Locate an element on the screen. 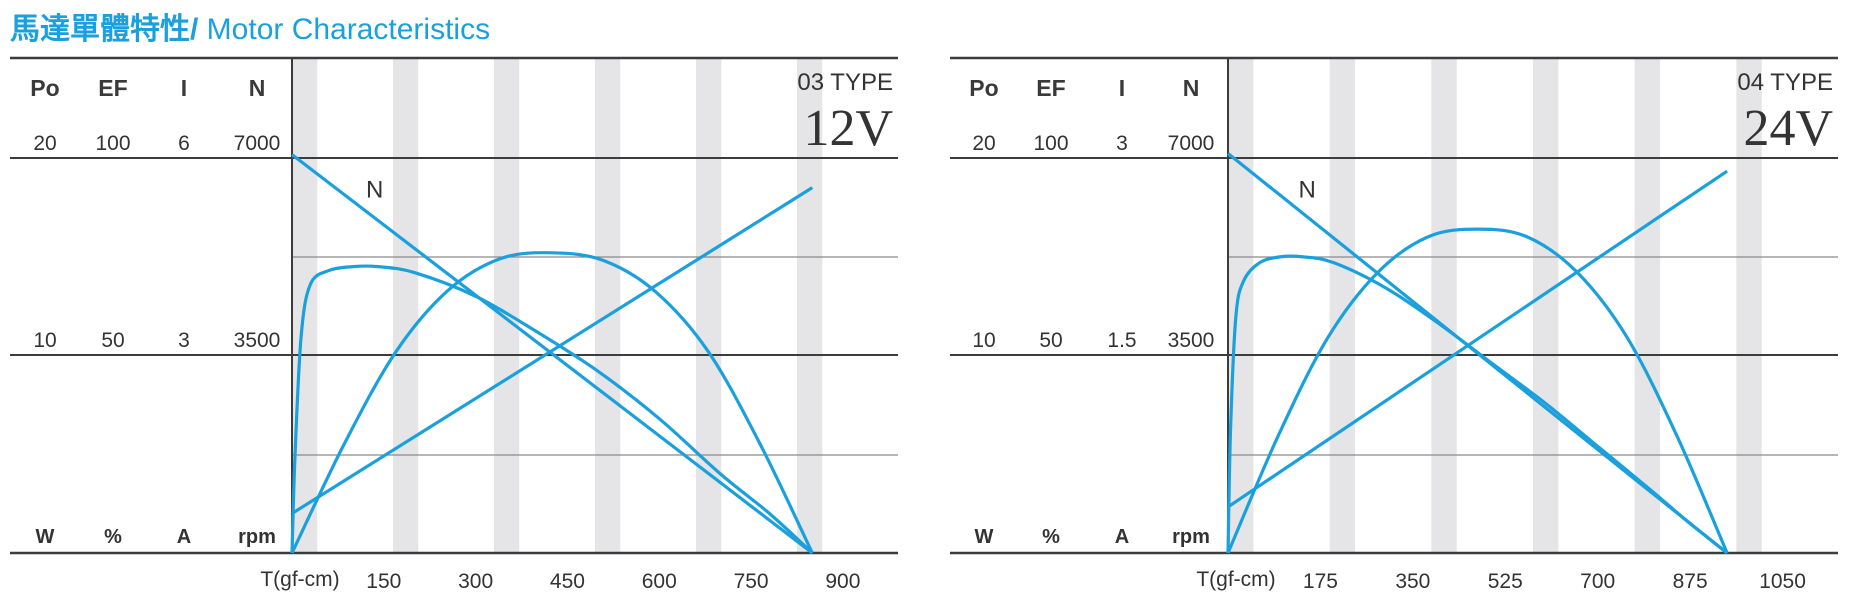 The image size is (1850, 600). x-tick-label: 175 is located at coordinates (1320, 581).